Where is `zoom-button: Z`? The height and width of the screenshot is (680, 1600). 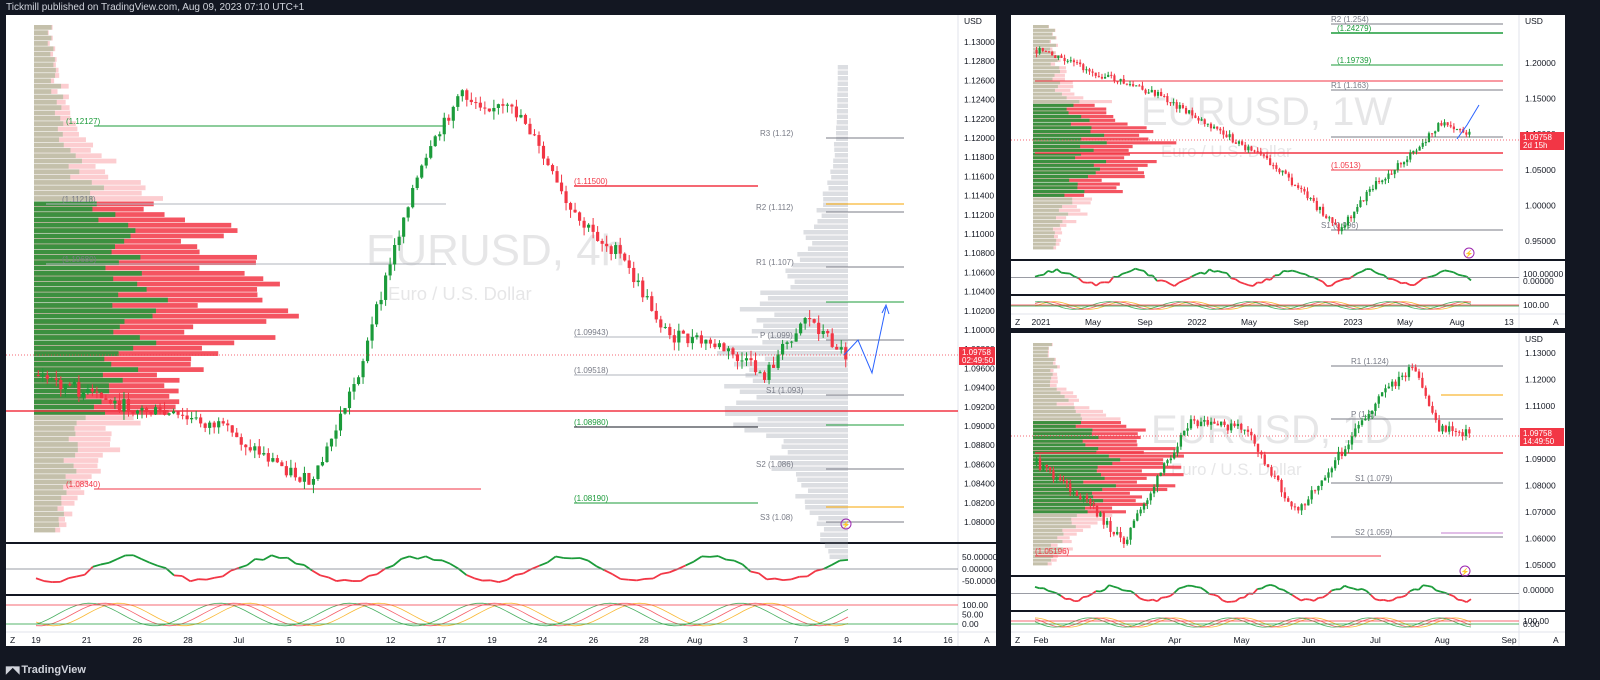 zoom-button: Z is located at coordinates (1017, 322).